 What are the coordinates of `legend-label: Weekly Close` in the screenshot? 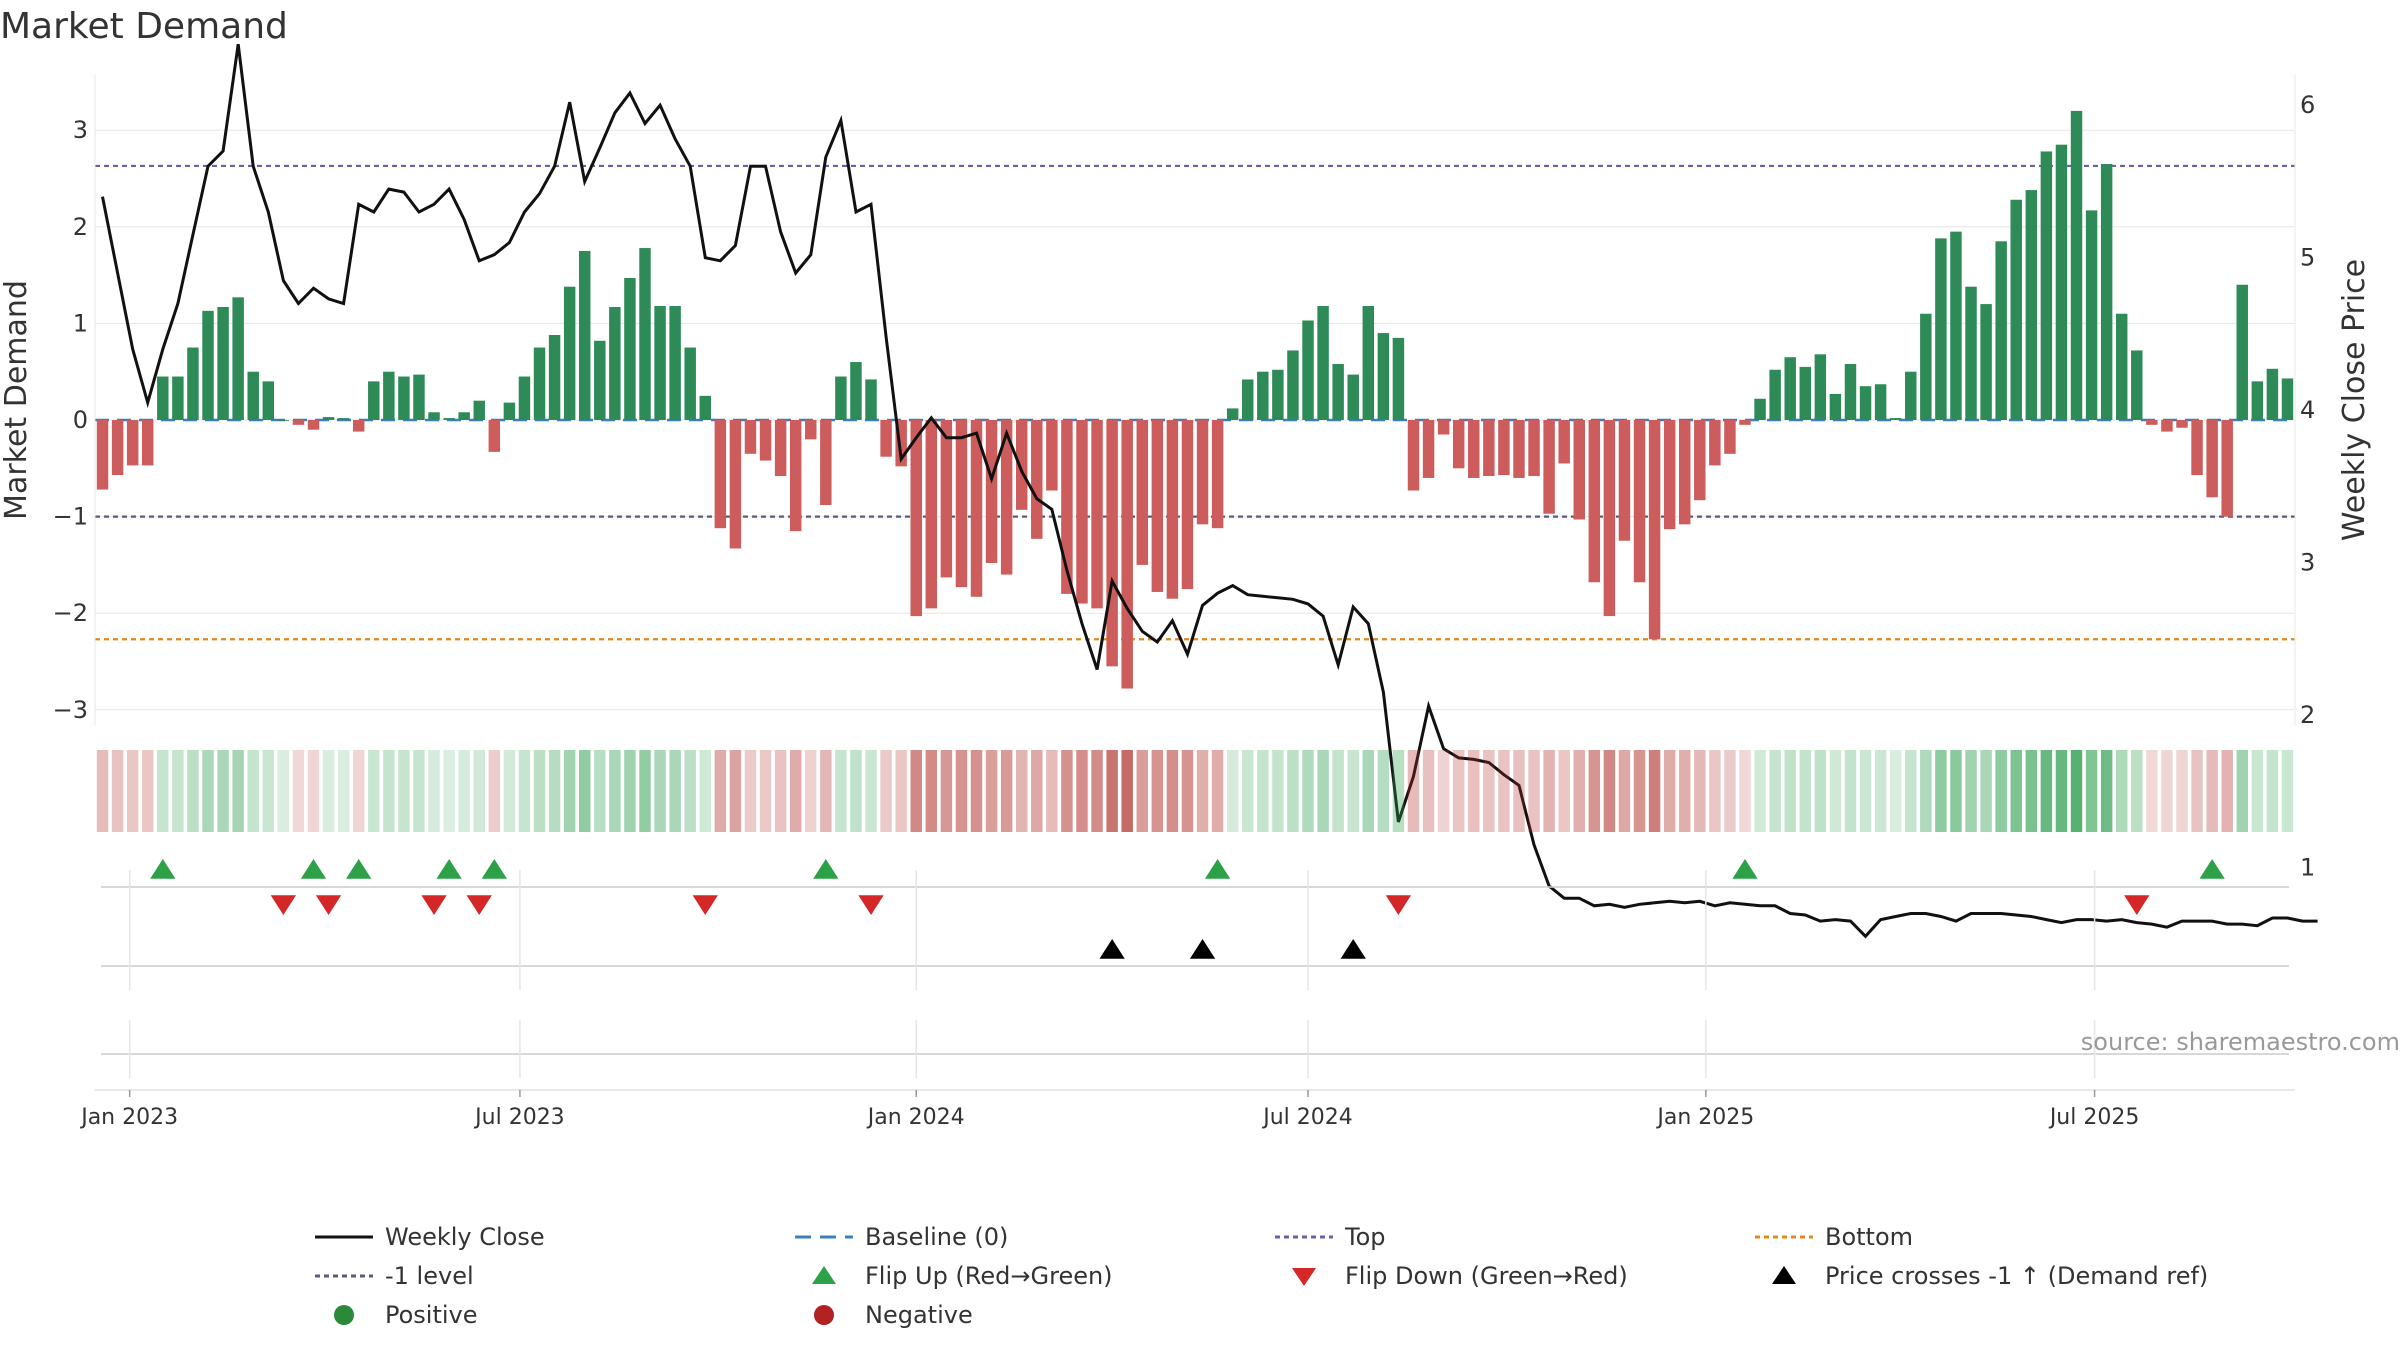 It's located at (465, 1237).